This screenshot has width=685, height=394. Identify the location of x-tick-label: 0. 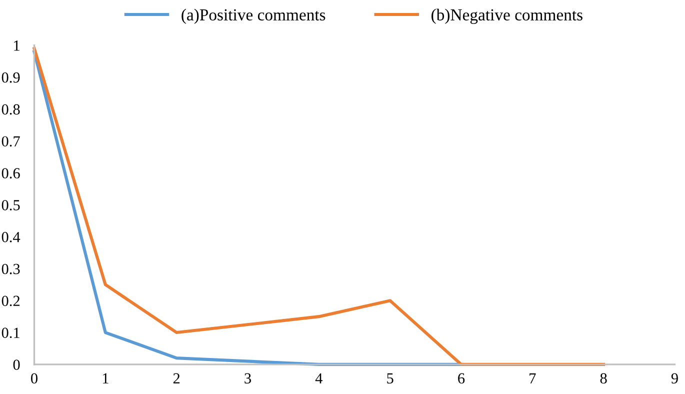
(34, 378).